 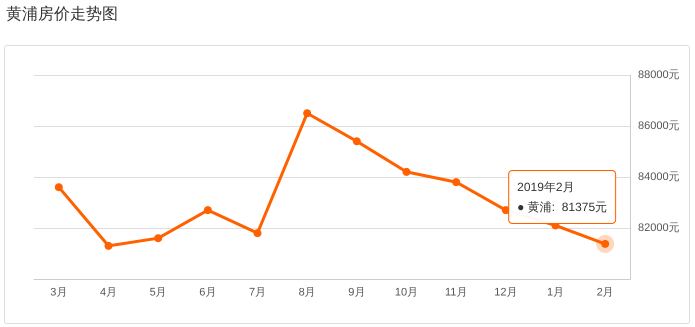 I want to click on x-tick-label: 1月, so click(x=555, y=292).